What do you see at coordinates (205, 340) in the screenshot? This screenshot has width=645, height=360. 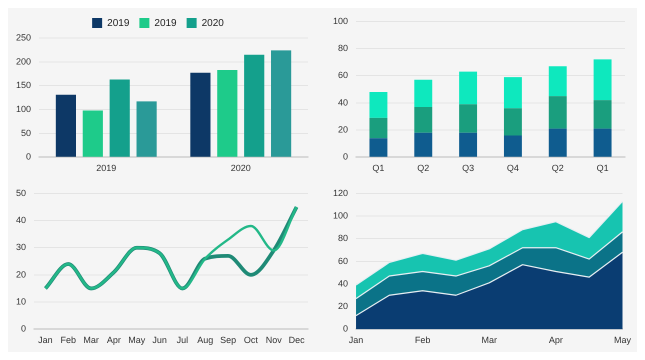 I see `x-tick-label: Aug` at bounding box center [205, 340].